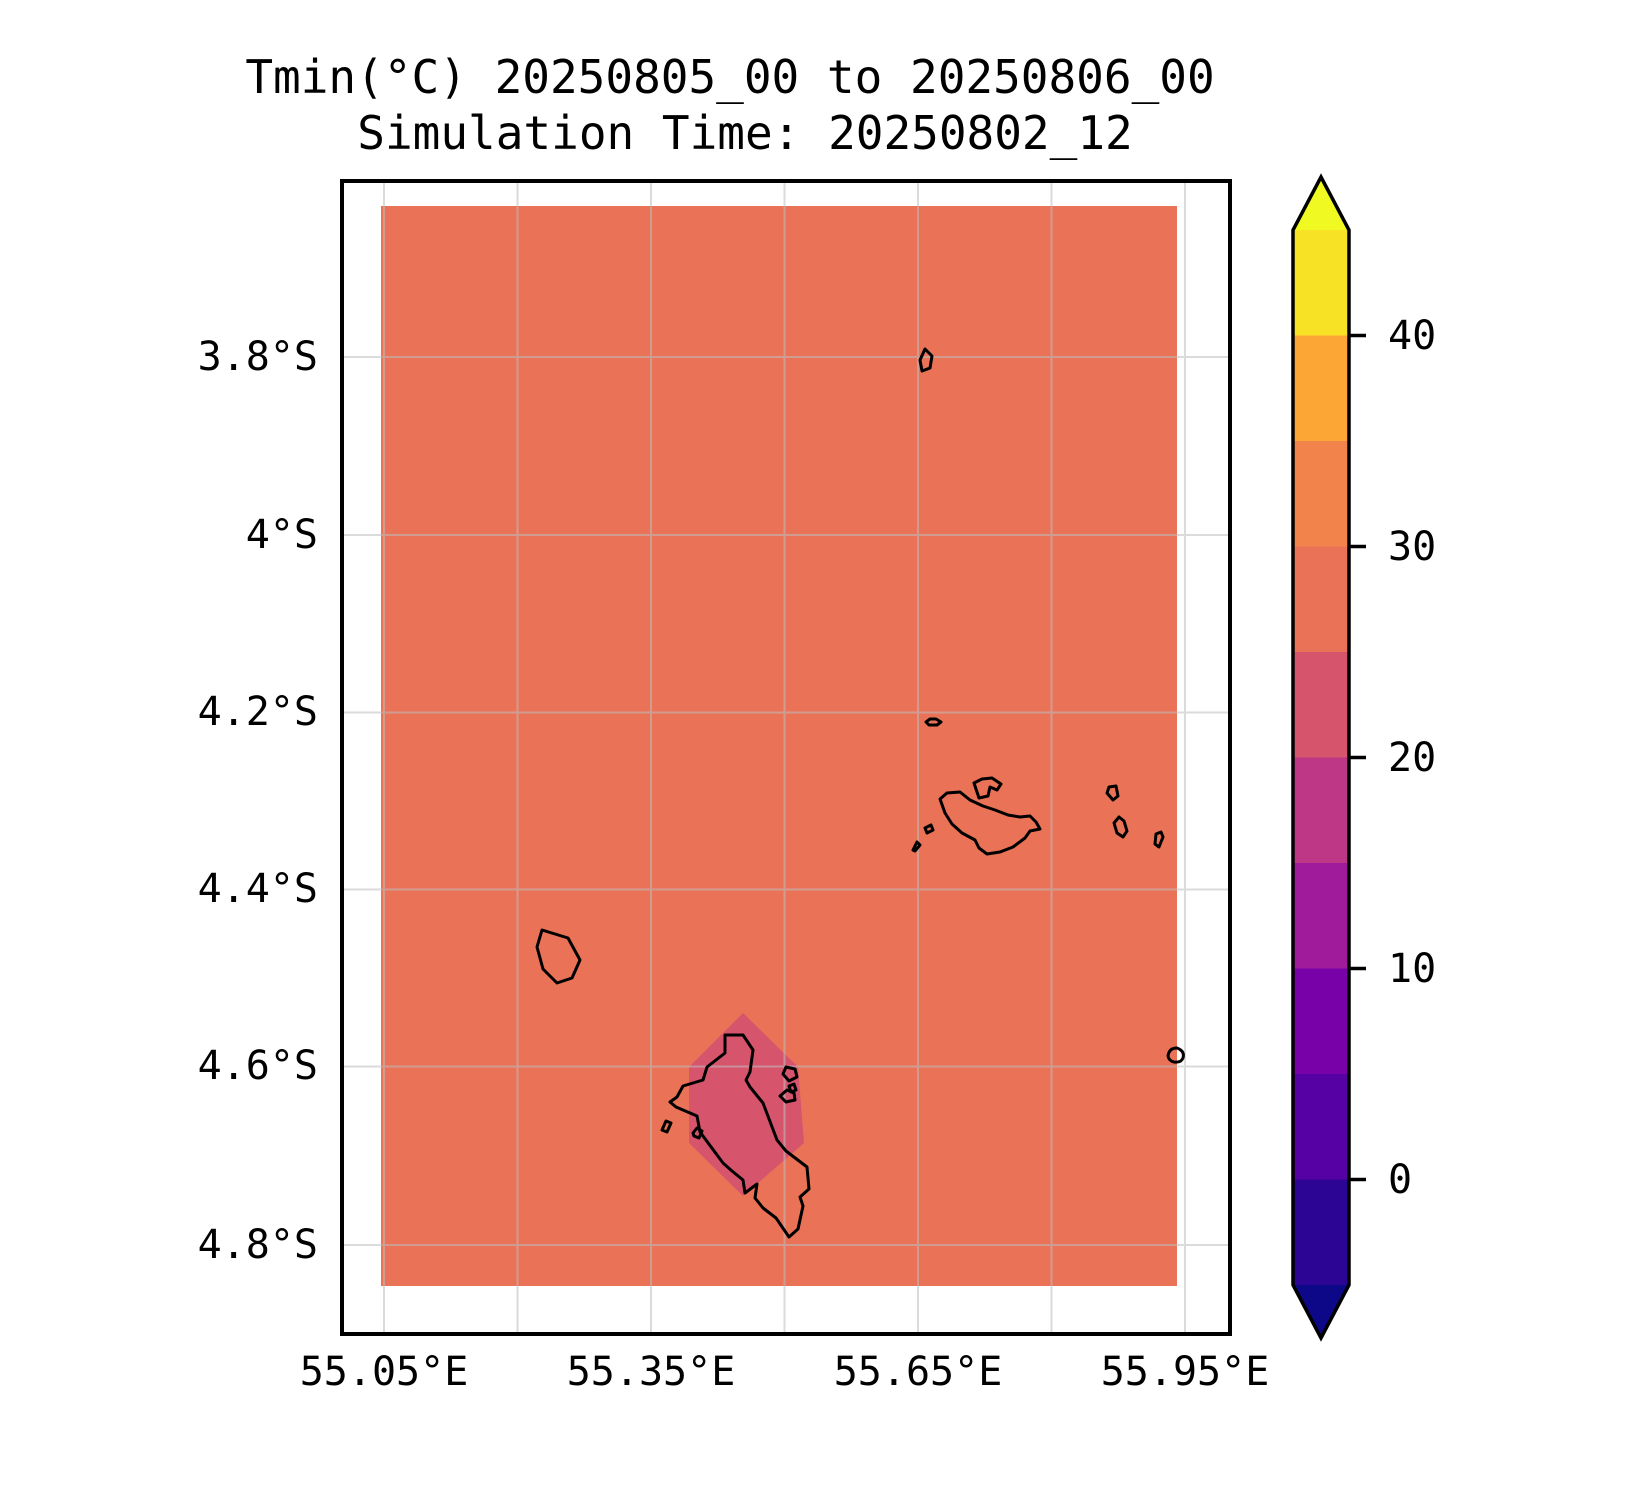  I want to click on ytick-3.8S: 3.8°S, so click(257, 357).